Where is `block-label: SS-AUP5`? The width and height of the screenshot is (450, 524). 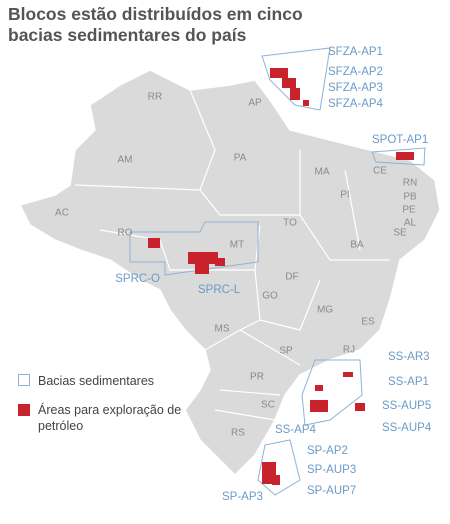
block-label: SS-AUP5 is located at coordinates (406, 406).